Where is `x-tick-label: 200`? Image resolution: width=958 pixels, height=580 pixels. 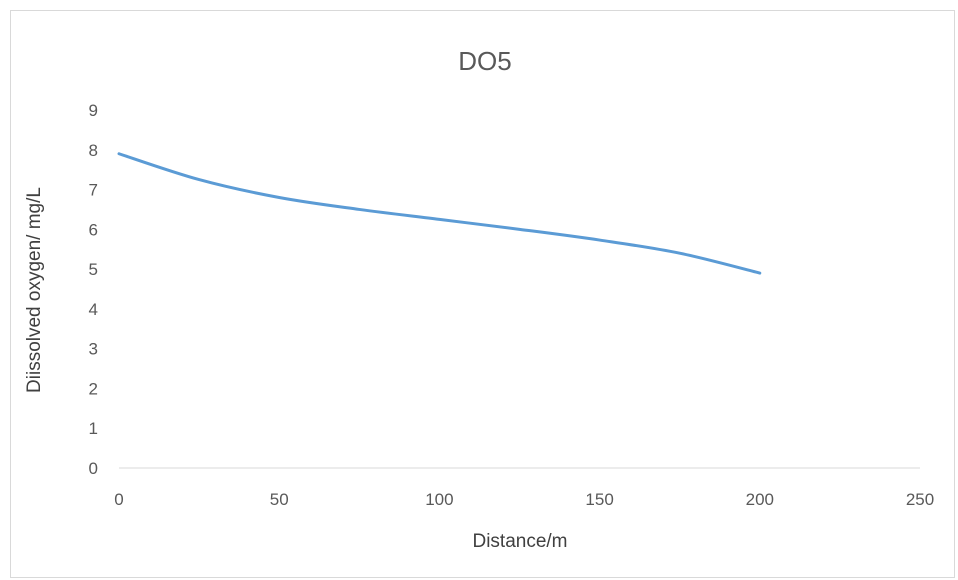
x-tick-label: 200 is located at coordinates (760, 499).